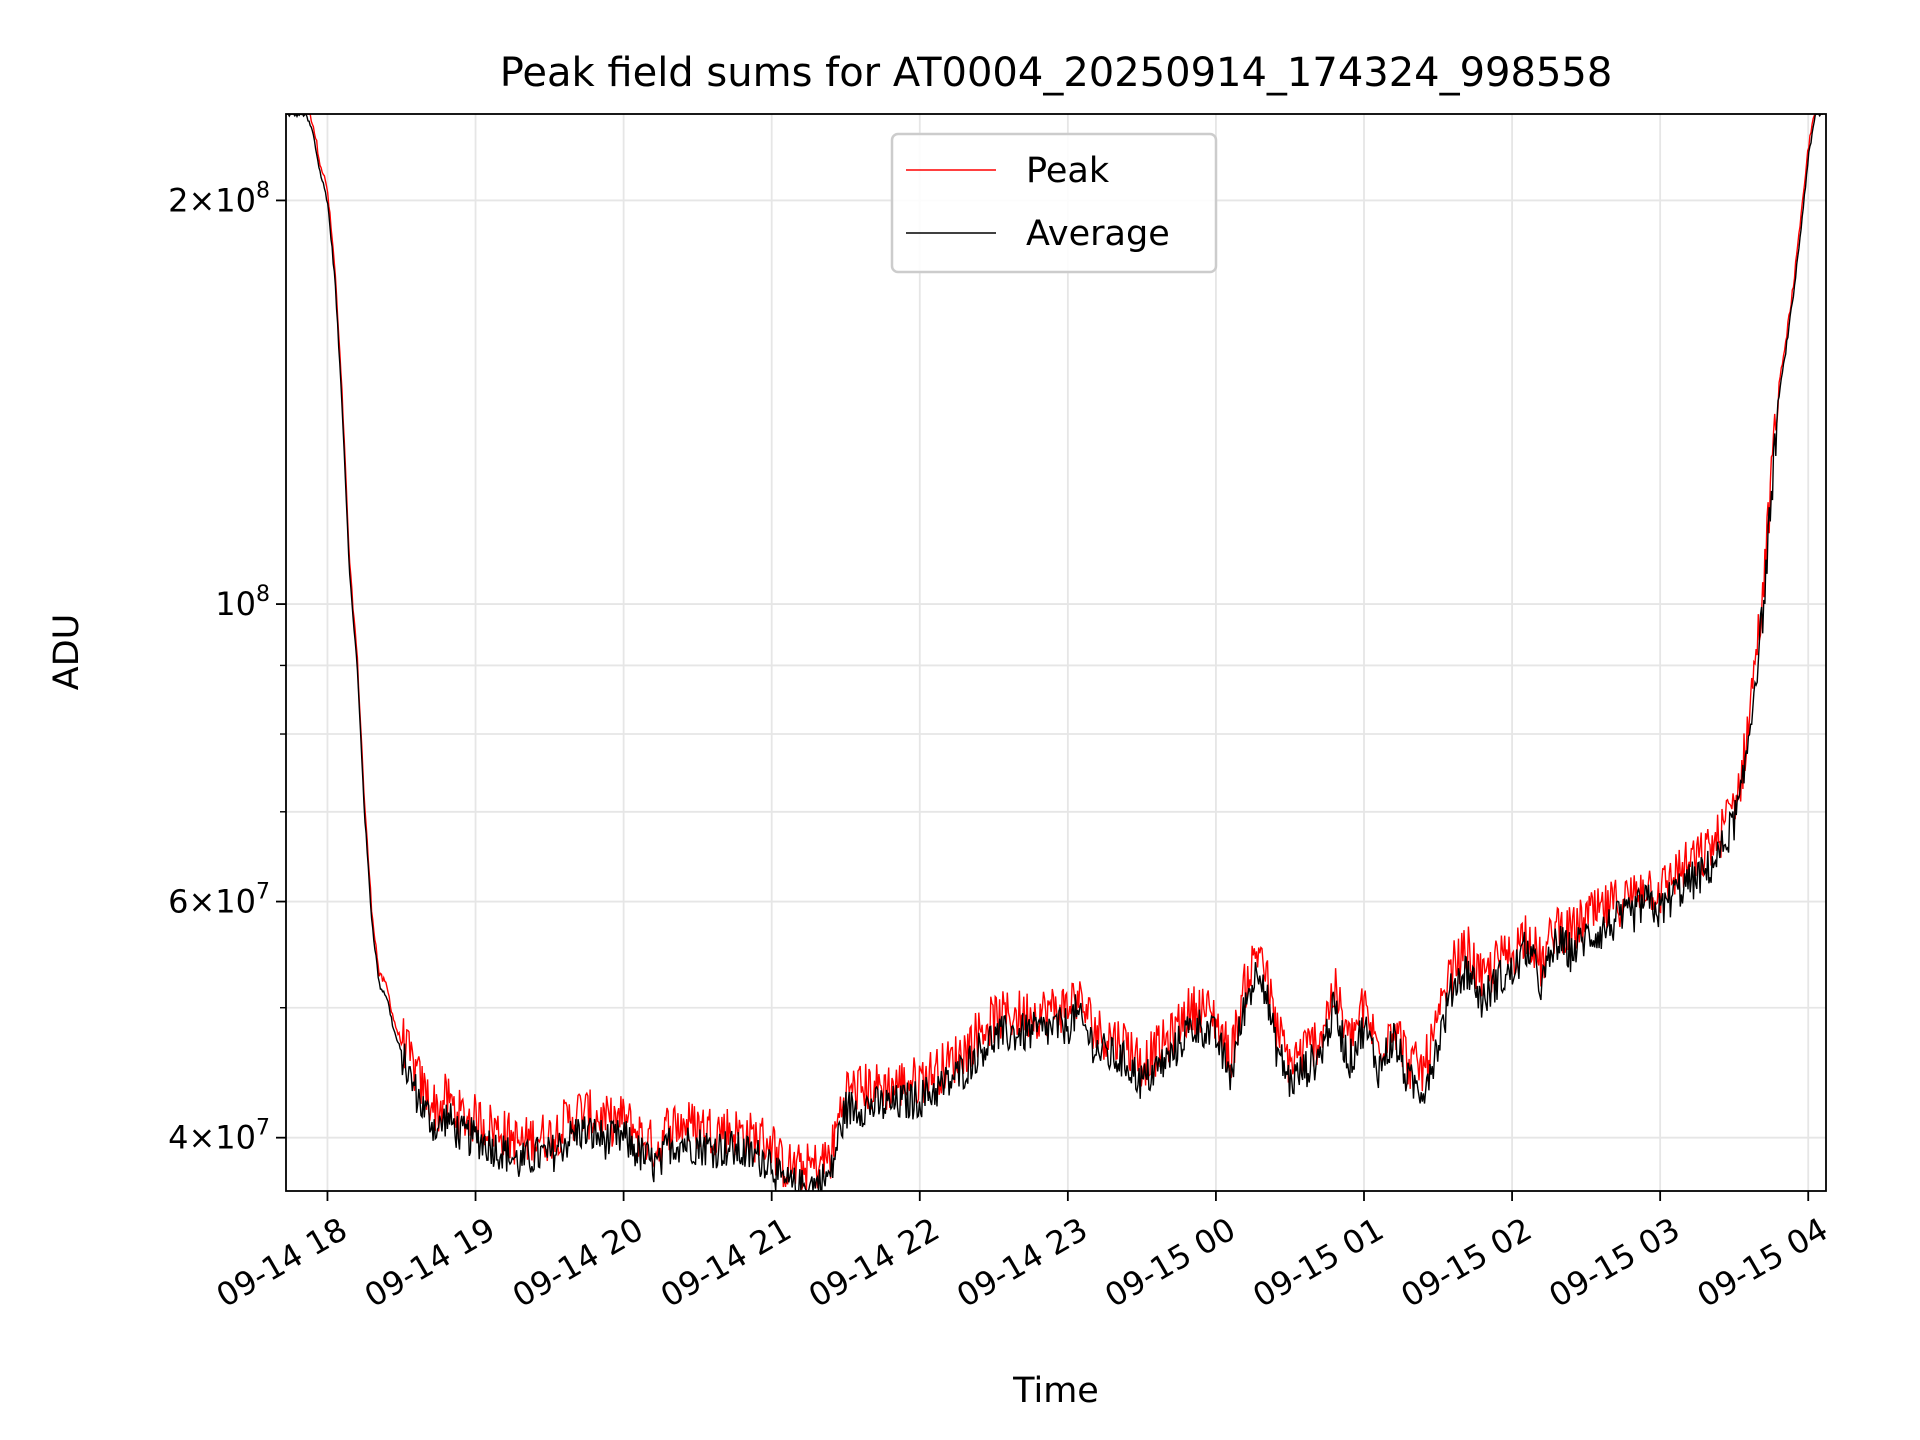 The width and height of the screenshot is (1920, 1440). What do you see at coordinates (219, 198) in the screenshot?
I see `y-tick-label: 2×108` at bounding box center [219, 198].